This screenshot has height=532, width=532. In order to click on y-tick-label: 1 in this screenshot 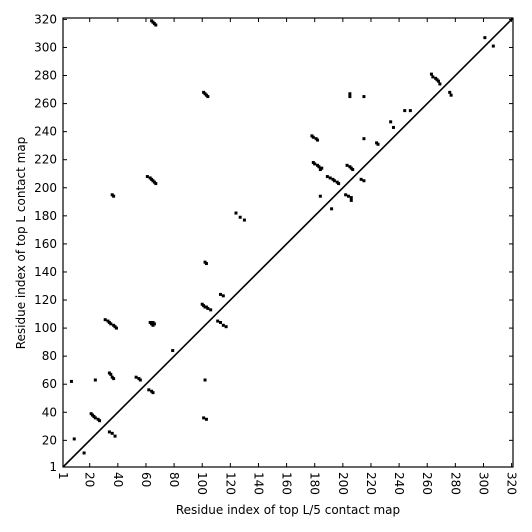, I will do `click(53, 467)`.